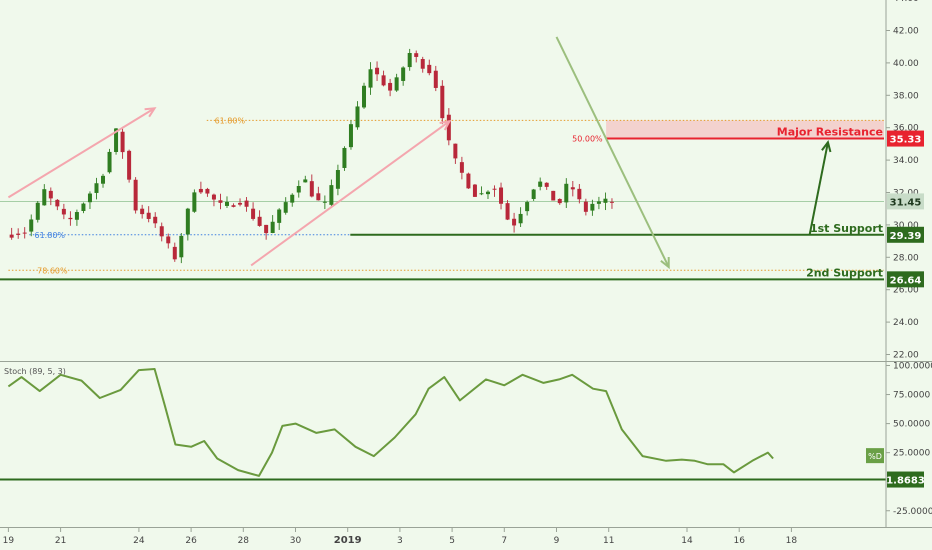 The image size is (932, 550). What do you see at coordinates (911, 396) in the screenshot?
I see `stochastic-y-axis-tick-label: 75.0000` at bounding box center [911, 396].